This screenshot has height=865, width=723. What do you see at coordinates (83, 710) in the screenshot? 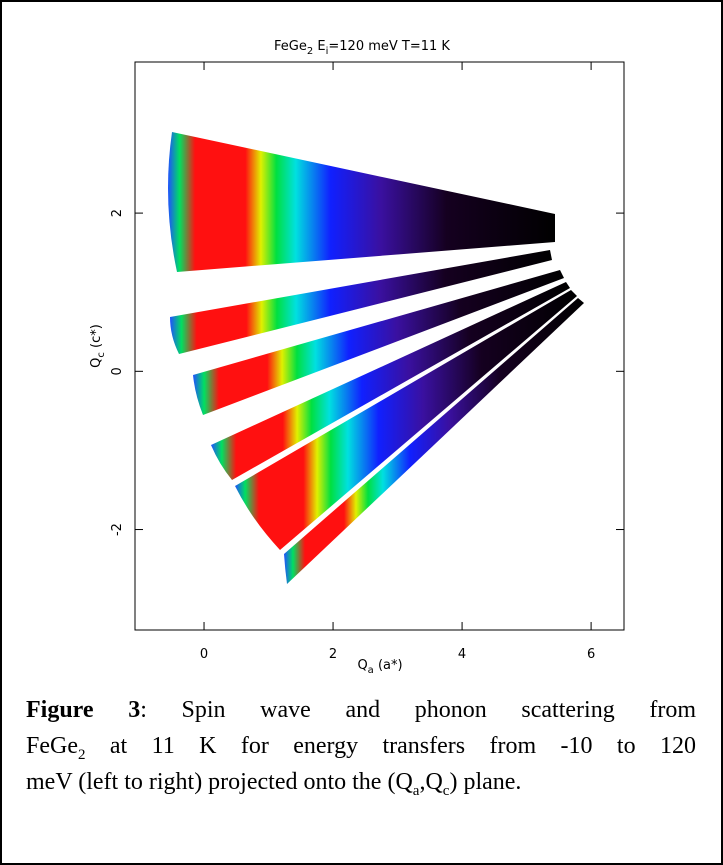
I see `figure-label: Figure 3` at bounding box center [83, 710].